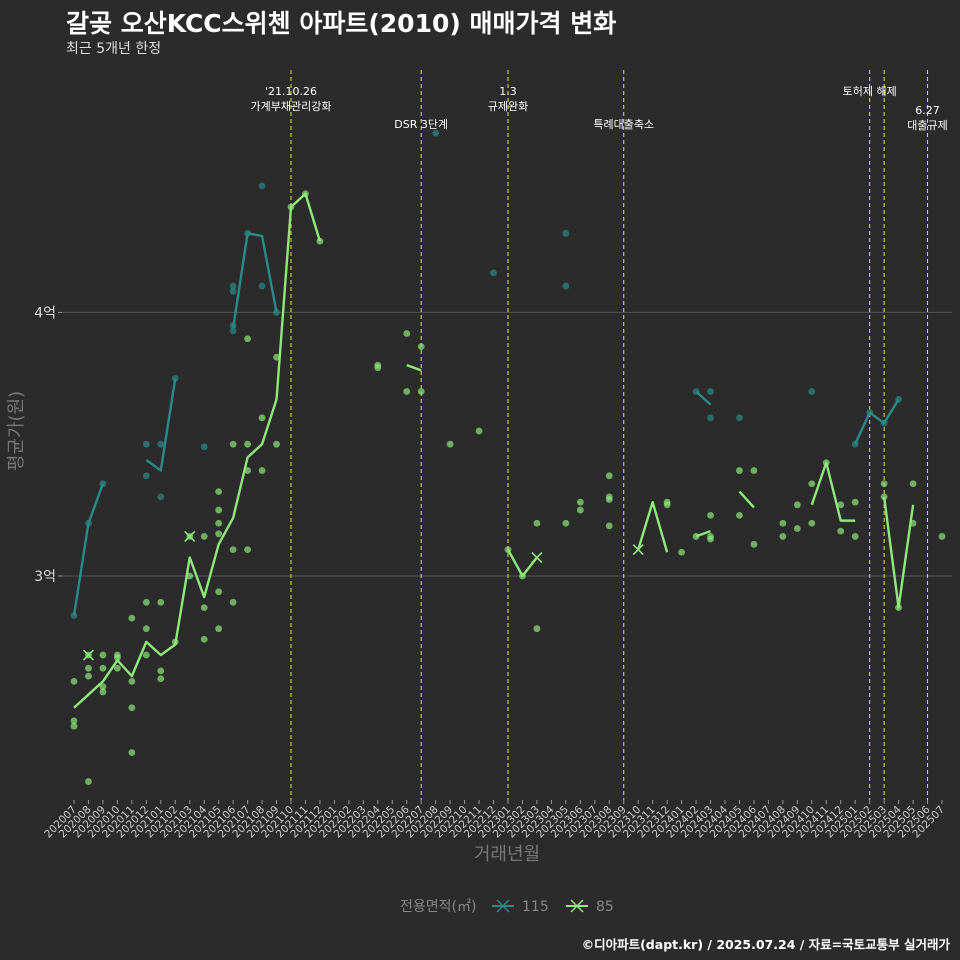  I want to click on legend-item-label: 85, so click(605, 907).